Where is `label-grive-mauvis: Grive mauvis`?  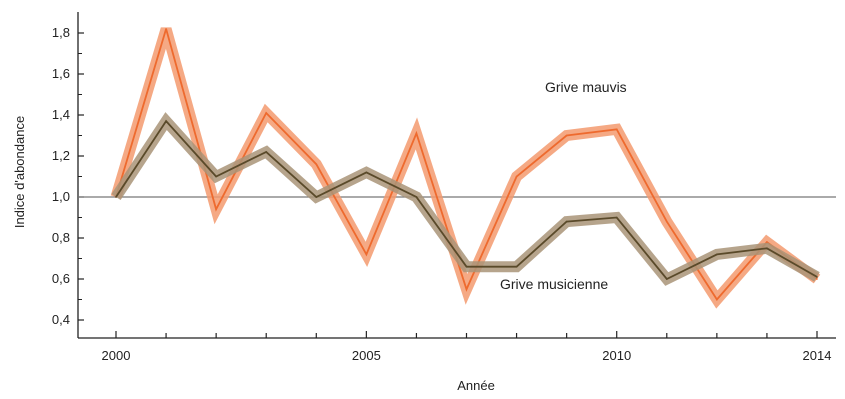
label-grive-mauvis: Grive mauvis is located at coordinates (586, 87).